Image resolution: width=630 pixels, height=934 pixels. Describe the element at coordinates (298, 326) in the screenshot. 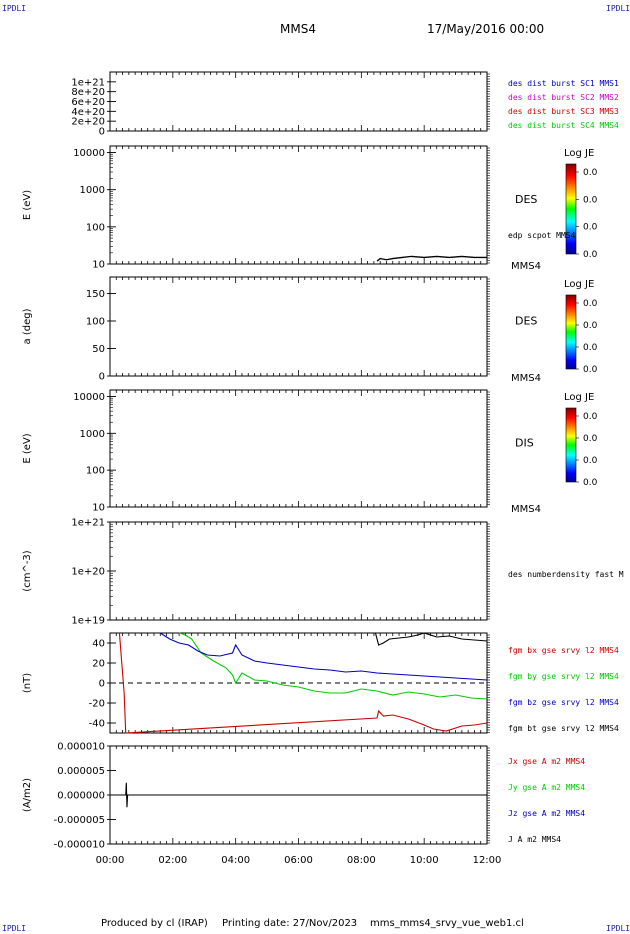

I see `panel-frame-des-pitch` at that location.